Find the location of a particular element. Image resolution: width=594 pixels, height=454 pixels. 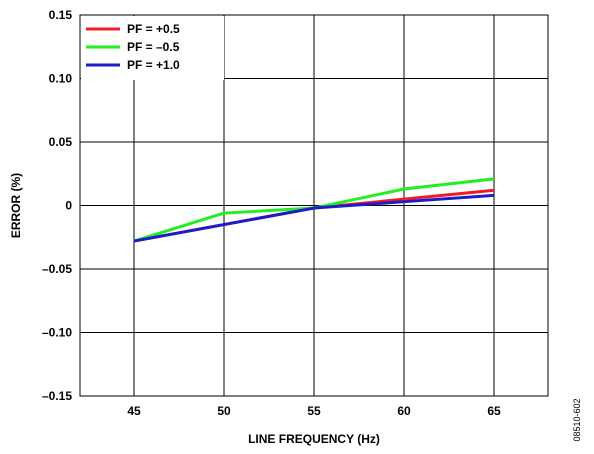

x-axis-title: LINE FREQUENCY (Hz) is located at coordinates (314, 439).